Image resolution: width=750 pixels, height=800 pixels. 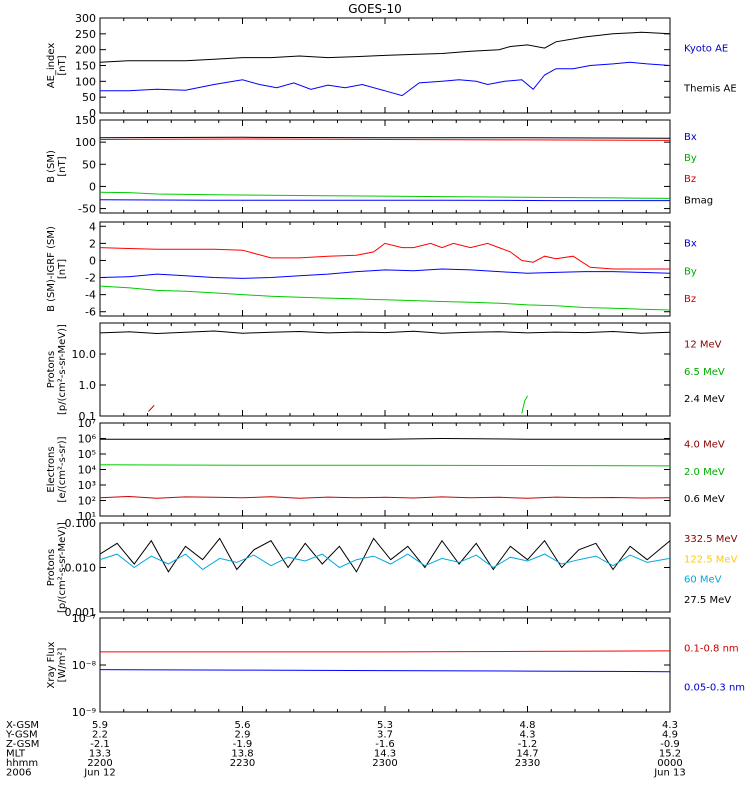 I want to click on legend-entry: 0.1-0.8 nm, so click(x=711, y=648).